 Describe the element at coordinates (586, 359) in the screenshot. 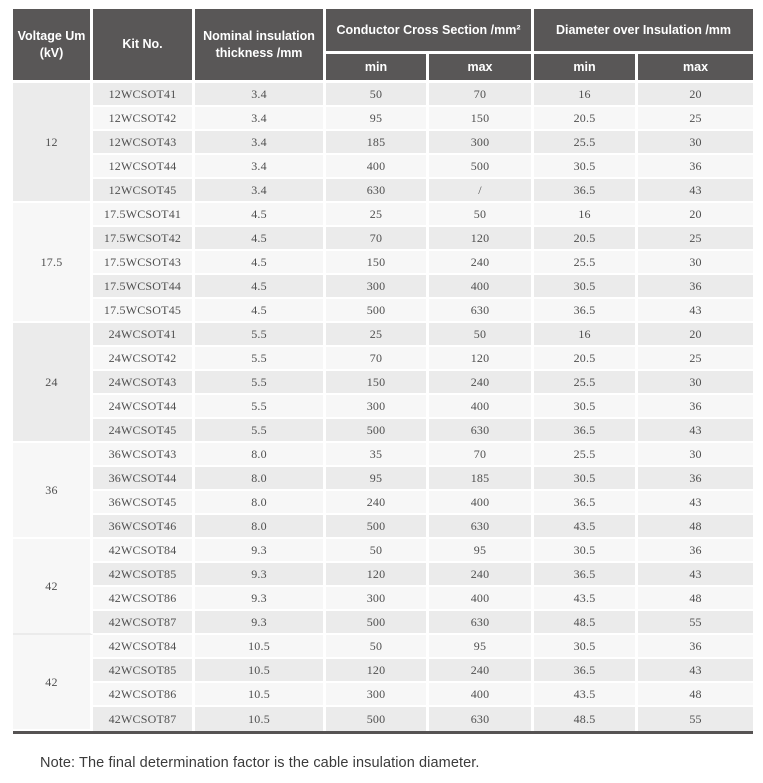

I see `diameter-min-cell: 20.5` at that location.